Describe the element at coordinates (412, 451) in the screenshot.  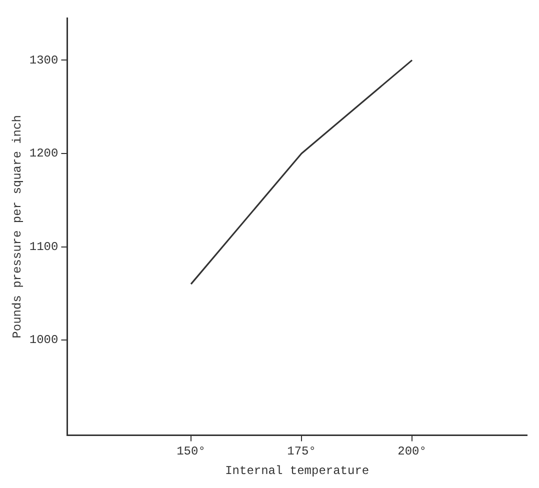
I see `x-tick-label: 200°` at that location.